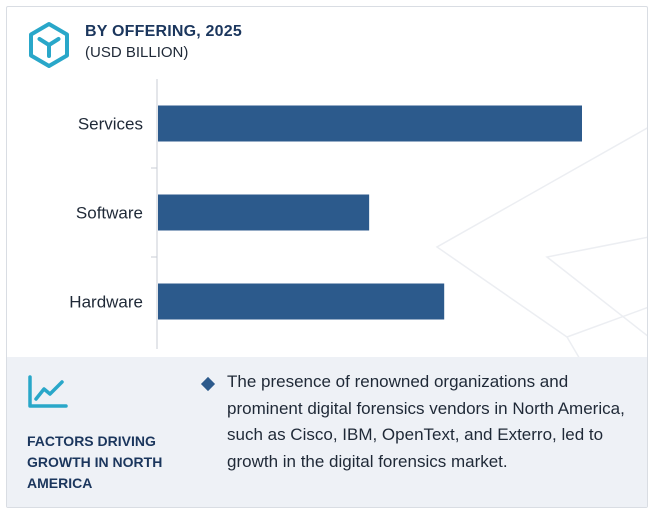 Image resolution: width=654 pixels, height=514 pixels. What do you see at coordinates (370, 123) in the screenshot?
I see `bar-services` at bounding box center [370, 123].